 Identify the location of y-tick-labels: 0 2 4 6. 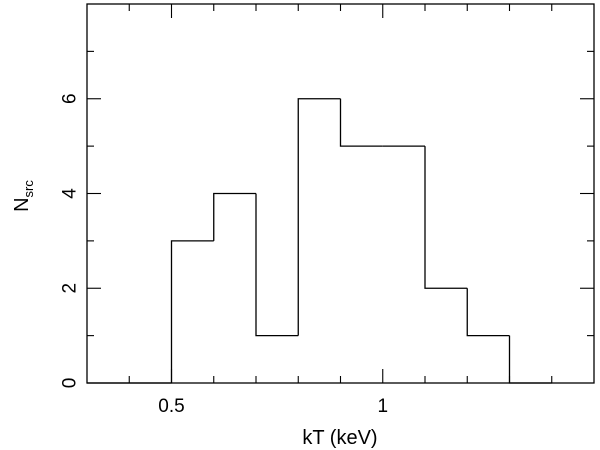
(70, 240).